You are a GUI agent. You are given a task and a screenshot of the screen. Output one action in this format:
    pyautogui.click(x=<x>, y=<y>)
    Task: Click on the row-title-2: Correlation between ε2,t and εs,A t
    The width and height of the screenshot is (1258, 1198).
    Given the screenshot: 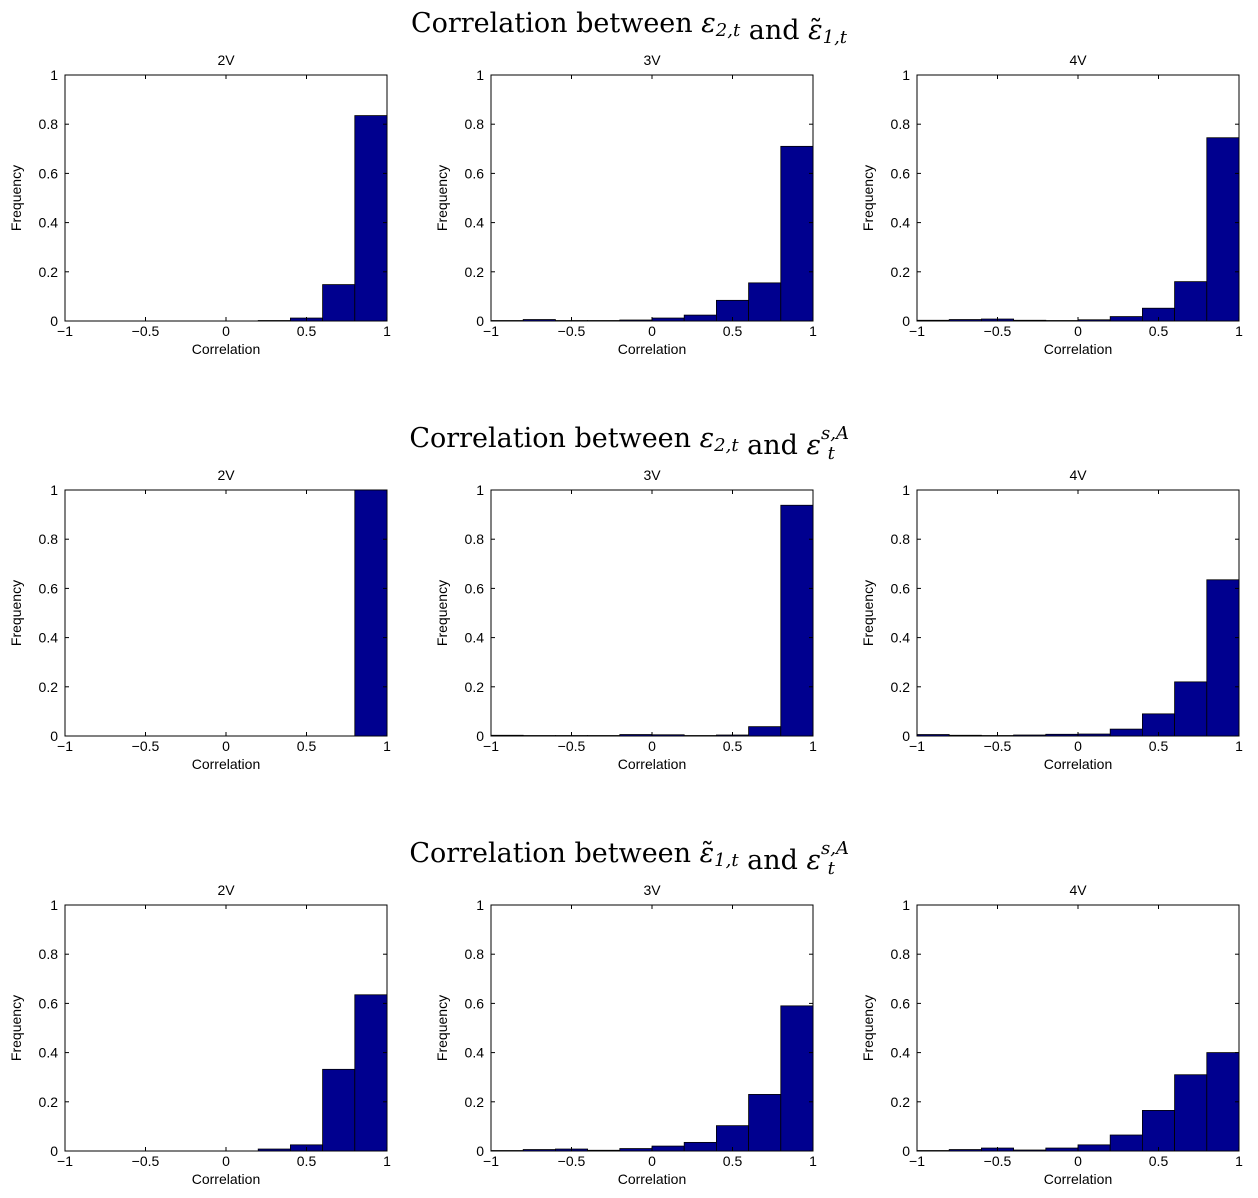 What is the action you would take?
    pyautogui.click(x=629, y=444)
    